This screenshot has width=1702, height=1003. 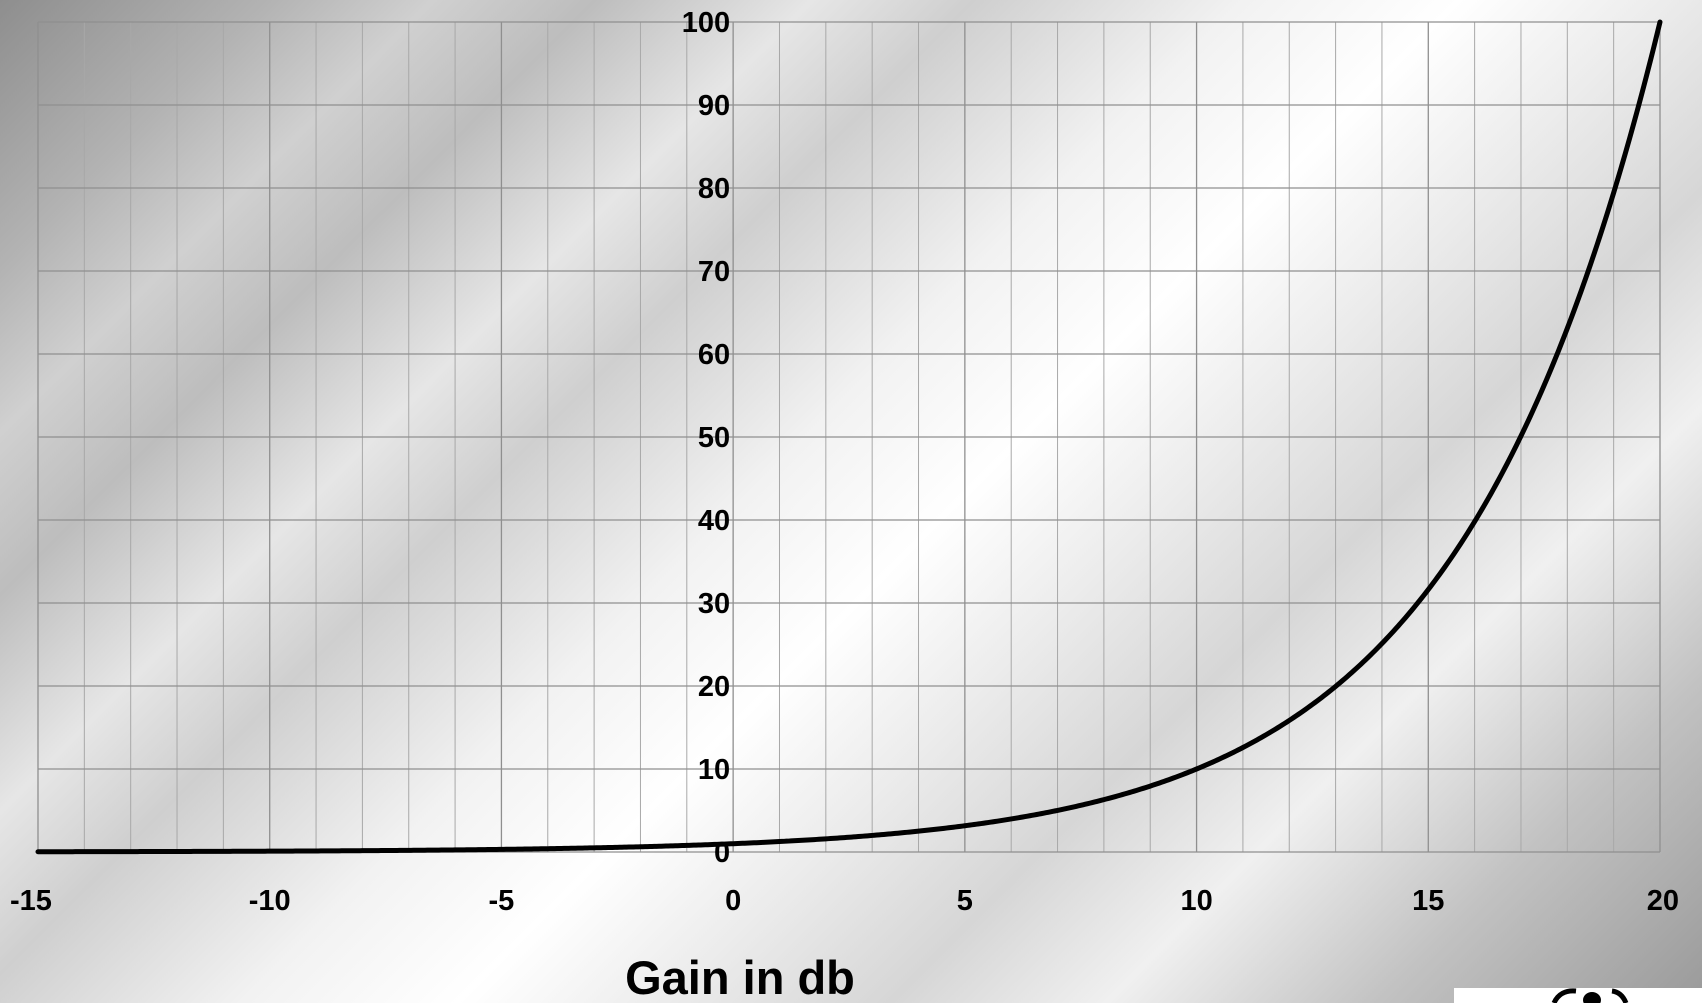 What do you see at coordinates (706, 23) in the screenshot?
I see `y-tick-label: 100` at bounding box center [706, 23].